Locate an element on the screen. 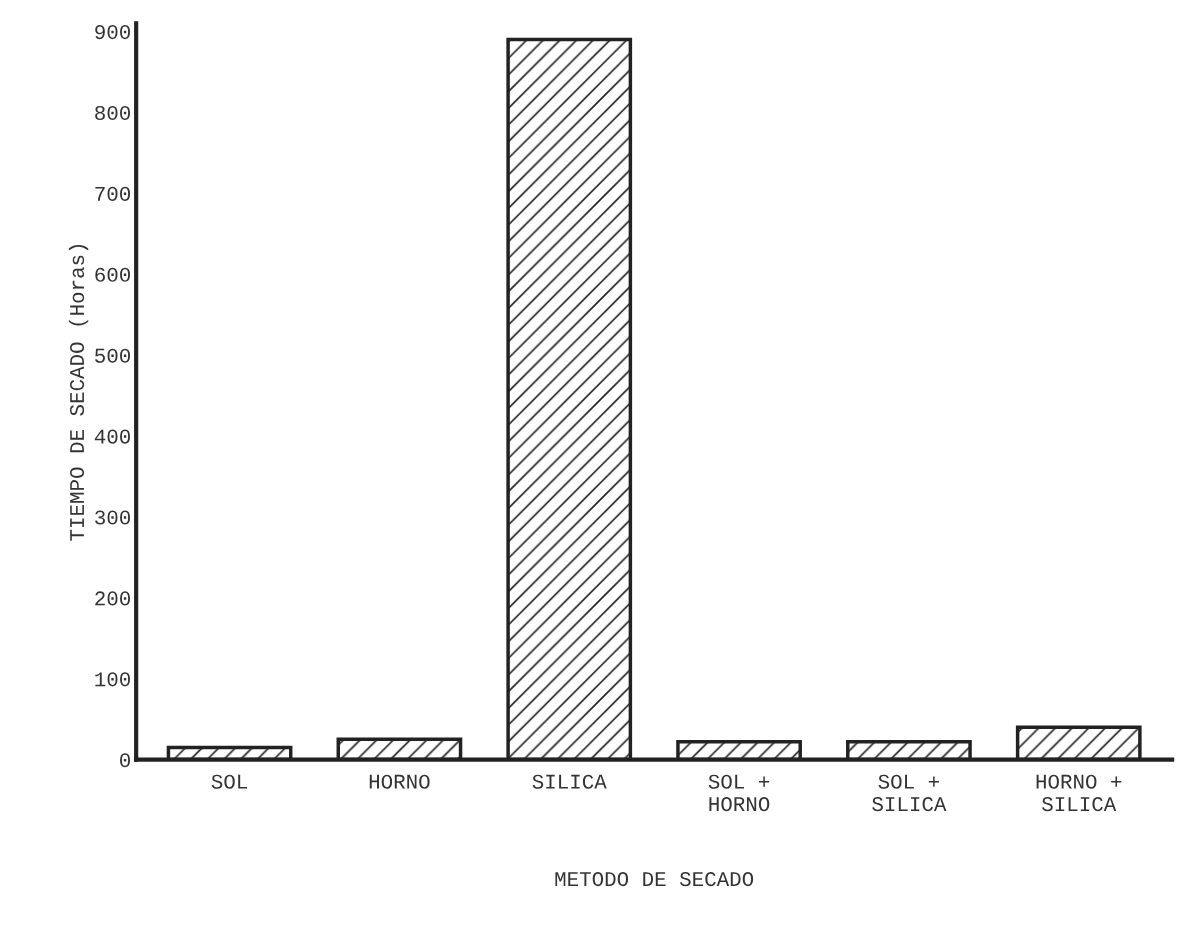  x-tick-label: SOL + HORNO is located at coordinates (739, 793).